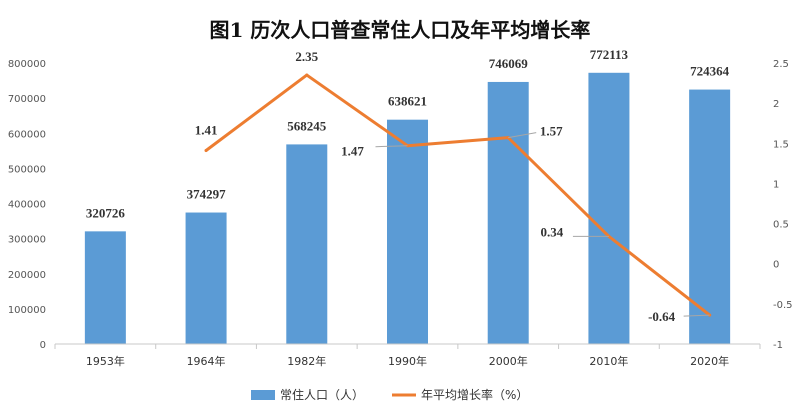  What do you see at coordinates (43, 345) in the screenshot?
I see `left-y-tick-label: 0` at bounding box center [43, 345].